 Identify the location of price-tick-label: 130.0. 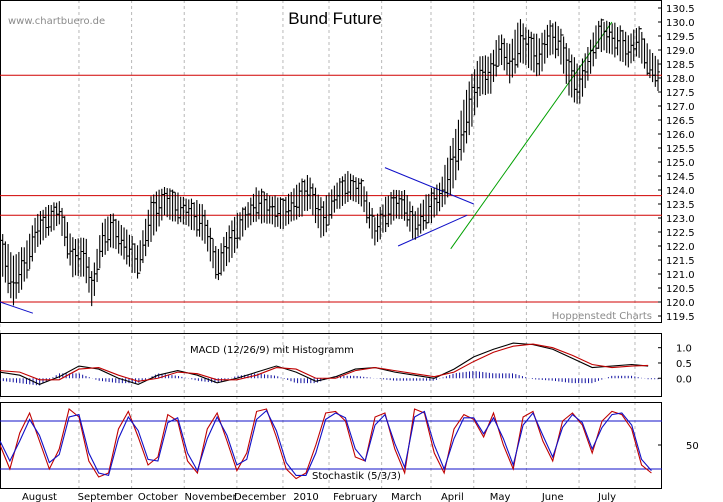
(680, 23).